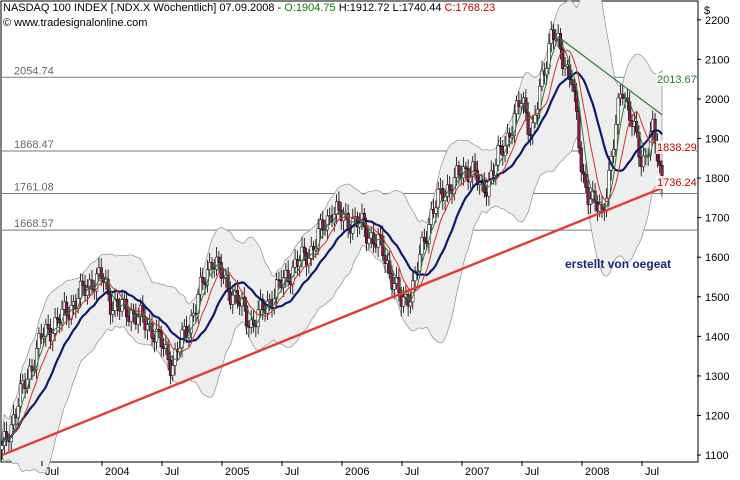 Image resolution: width=740 pixels, height=480 pixels. What do you see at coordinates (717, 298) in the screenshot?
I see `y-tick-label: 1500` at bounding box center [717, 298].